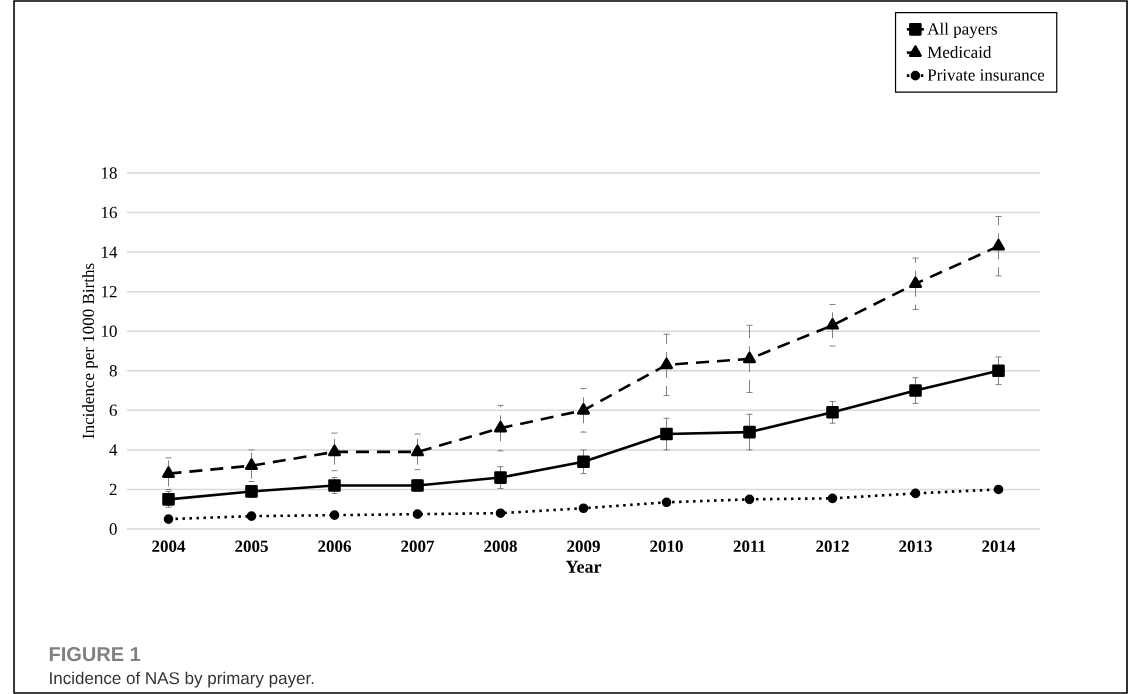 Image resolution: width=1132 pixels, height=694 pixels. Describe the element at coordinates (500, 546) in the screenshot. I see `x-tick-label: 2008` at that location.